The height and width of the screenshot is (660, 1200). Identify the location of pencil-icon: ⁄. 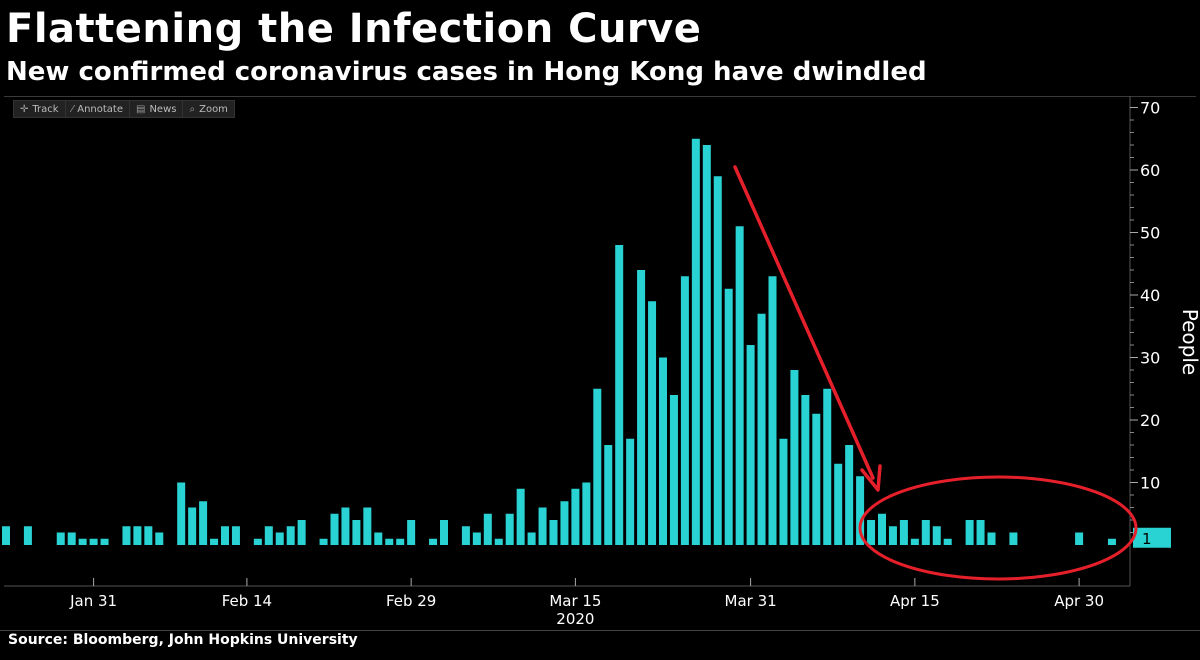
(72, 109).